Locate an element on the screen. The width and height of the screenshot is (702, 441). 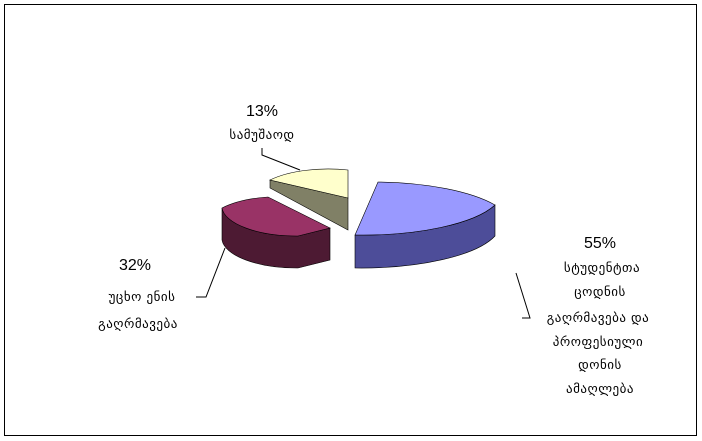
slice-13-top is located at coordinates (309, 183).